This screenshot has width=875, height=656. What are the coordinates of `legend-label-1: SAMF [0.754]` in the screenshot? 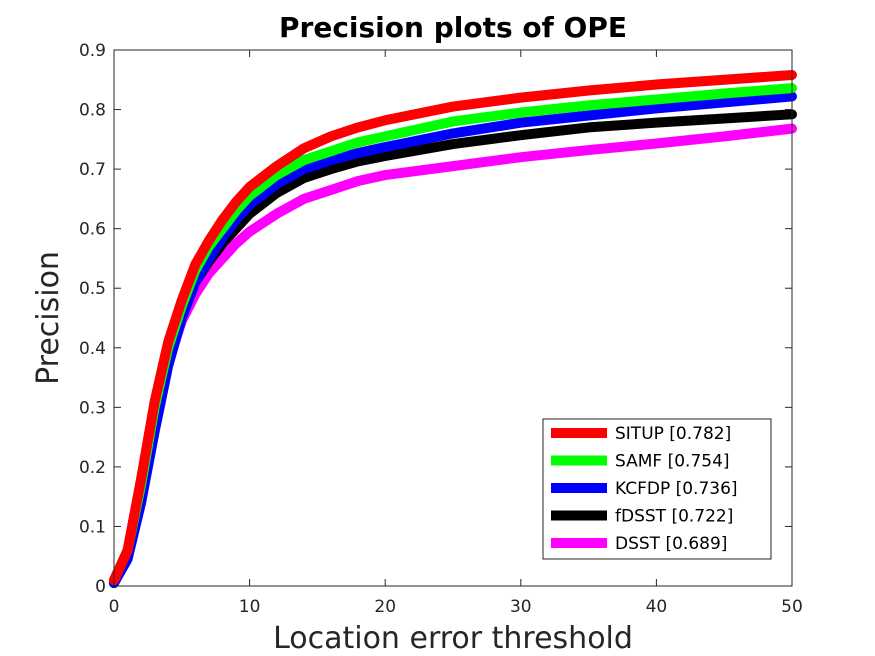 It's located at (672, 462).